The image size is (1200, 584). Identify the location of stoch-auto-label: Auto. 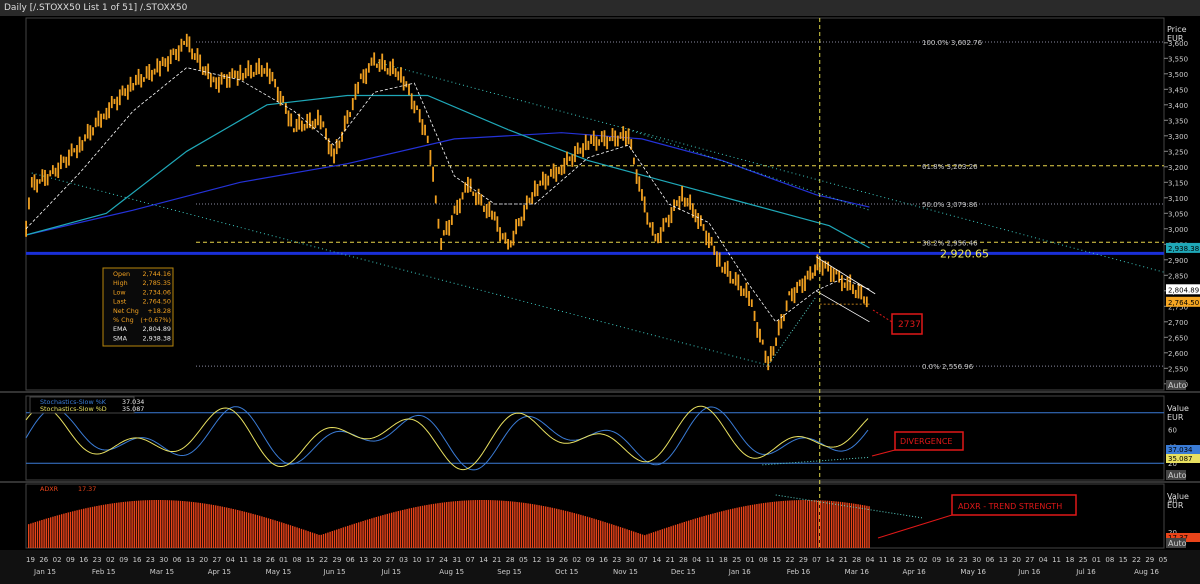
(1177, 475).